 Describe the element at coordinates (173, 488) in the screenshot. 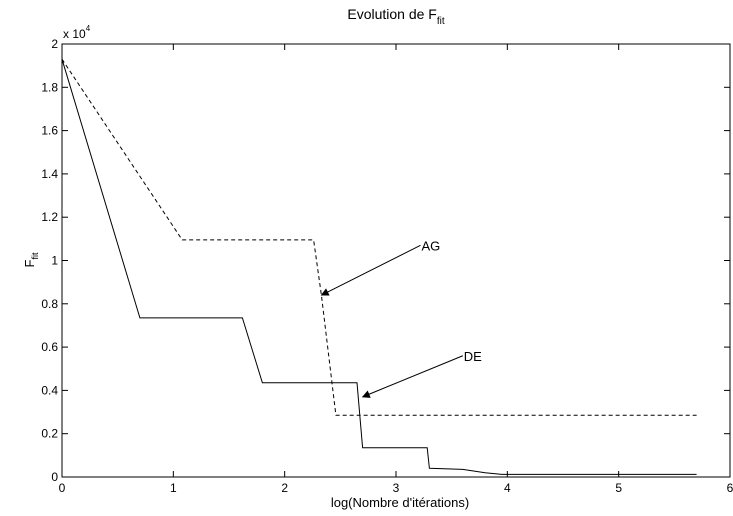

I see `x-tick-label: 1` at that location.